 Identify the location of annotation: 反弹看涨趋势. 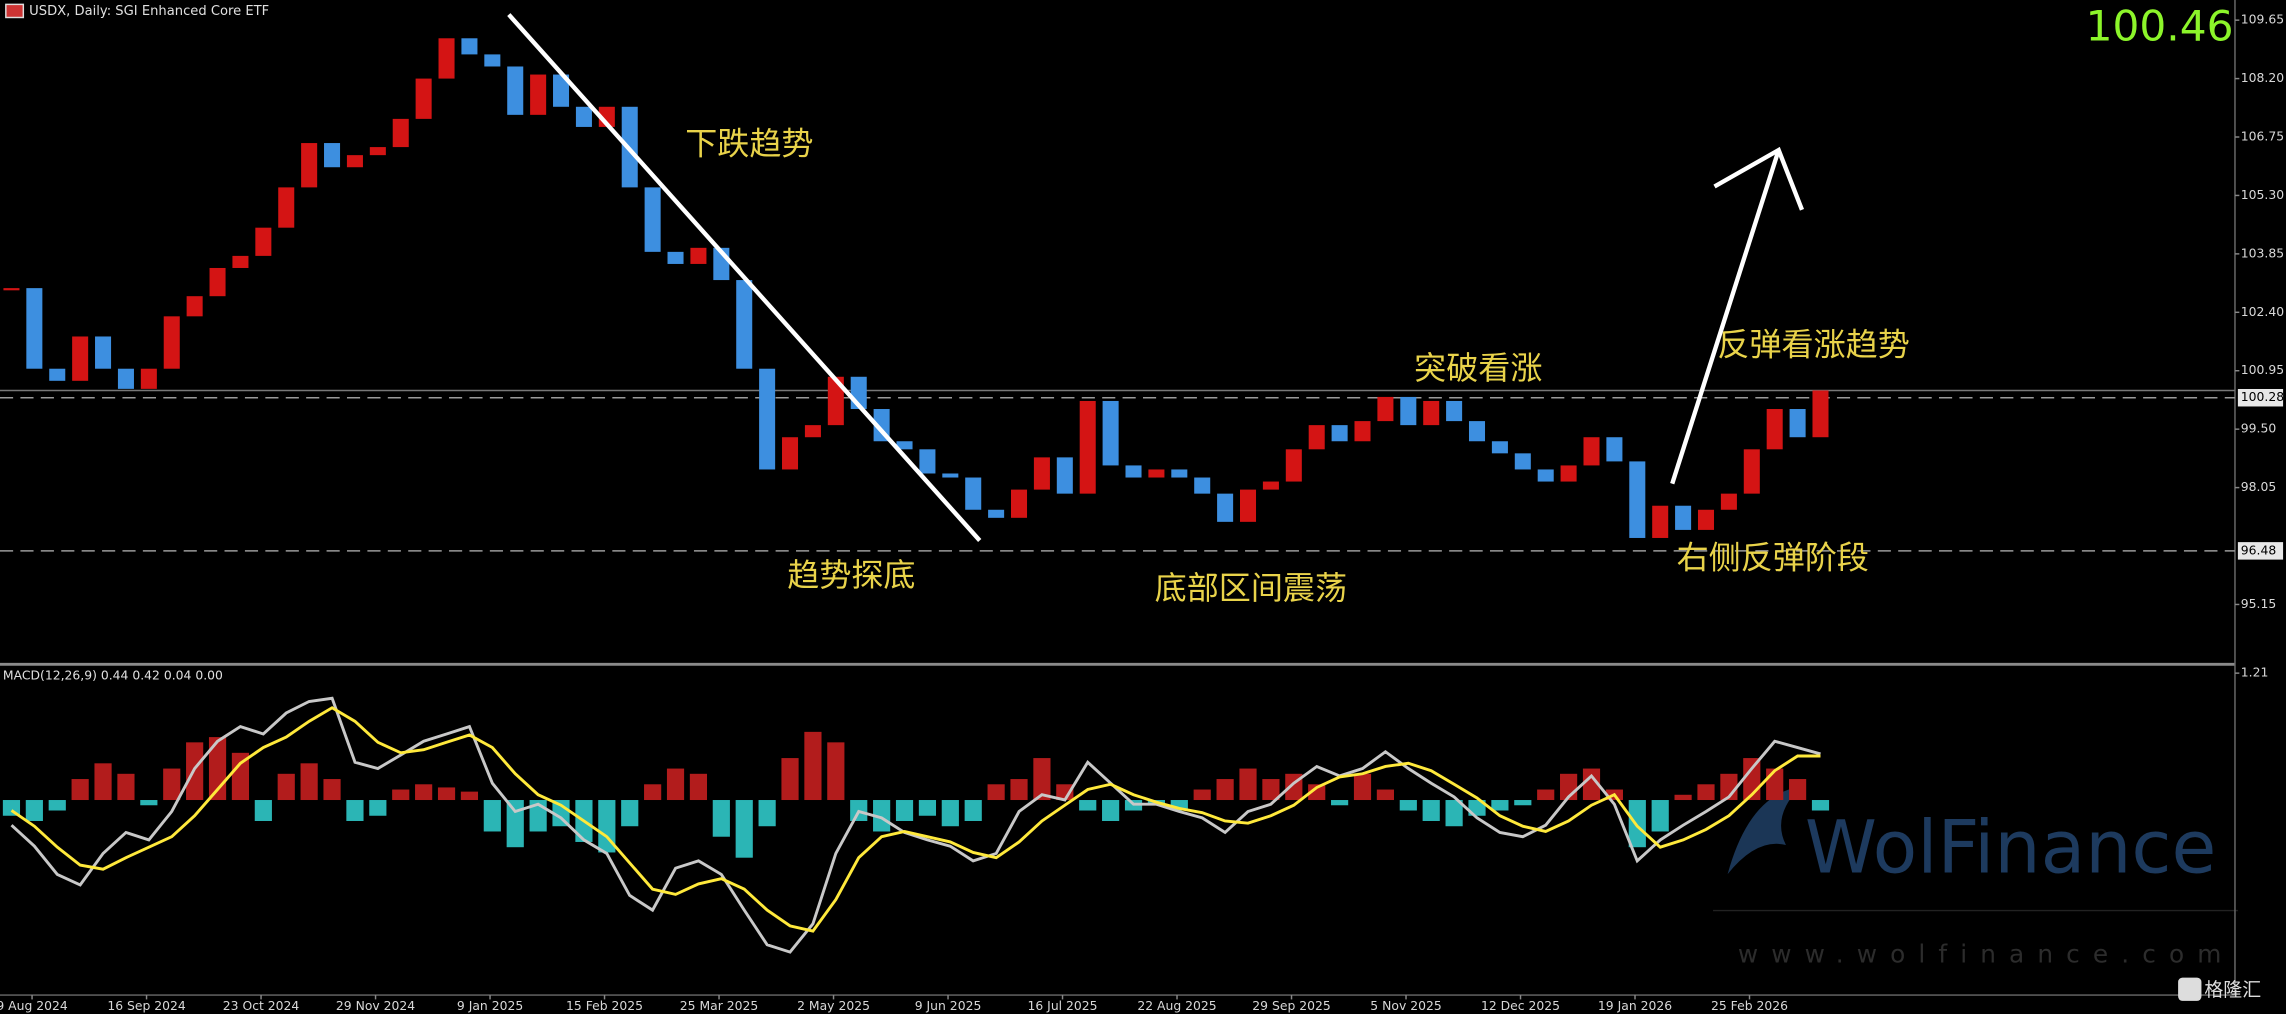
(1813, 345).